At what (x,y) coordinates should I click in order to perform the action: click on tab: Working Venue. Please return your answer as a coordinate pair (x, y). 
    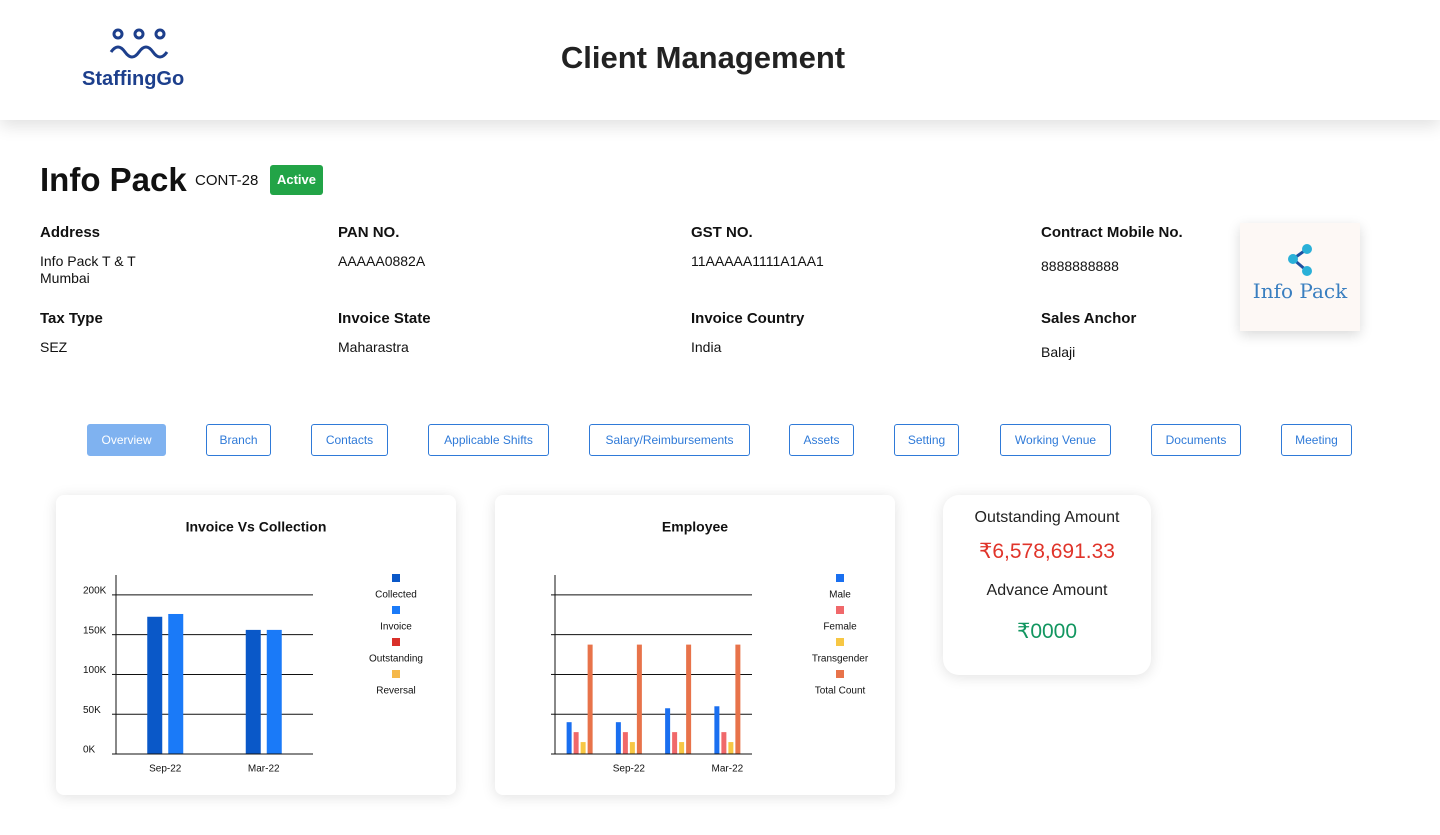
    Looking at the image, I should click on (1055, 440).